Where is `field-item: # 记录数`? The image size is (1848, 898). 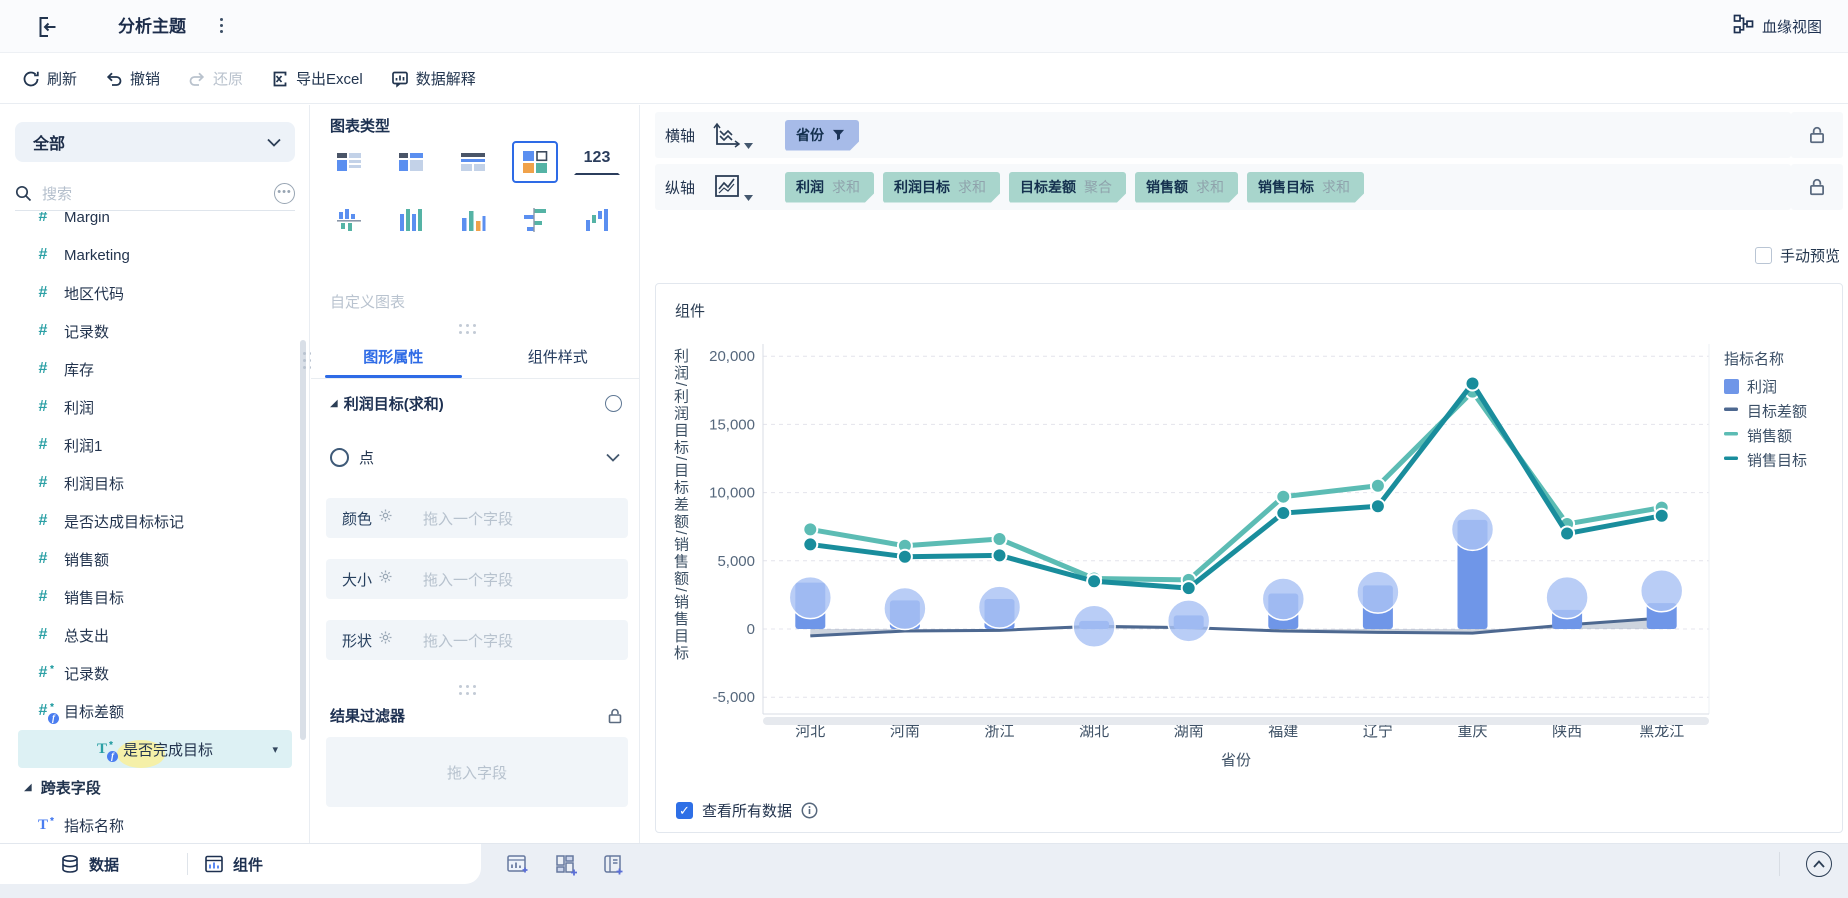
field-item: # 记录数 is located at coordinates (155, 331).